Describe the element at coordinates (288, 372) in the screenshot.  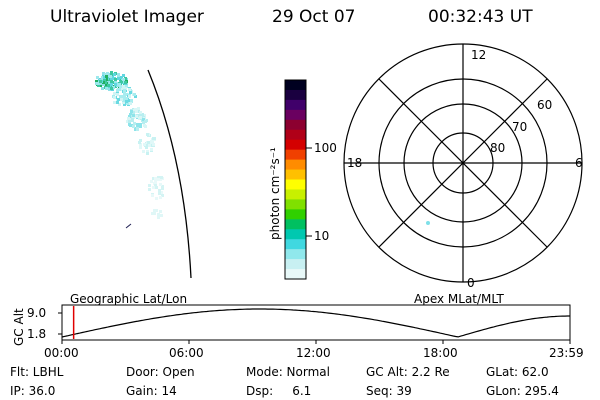
I see `footer-mode: Mode: Normal` at that location.